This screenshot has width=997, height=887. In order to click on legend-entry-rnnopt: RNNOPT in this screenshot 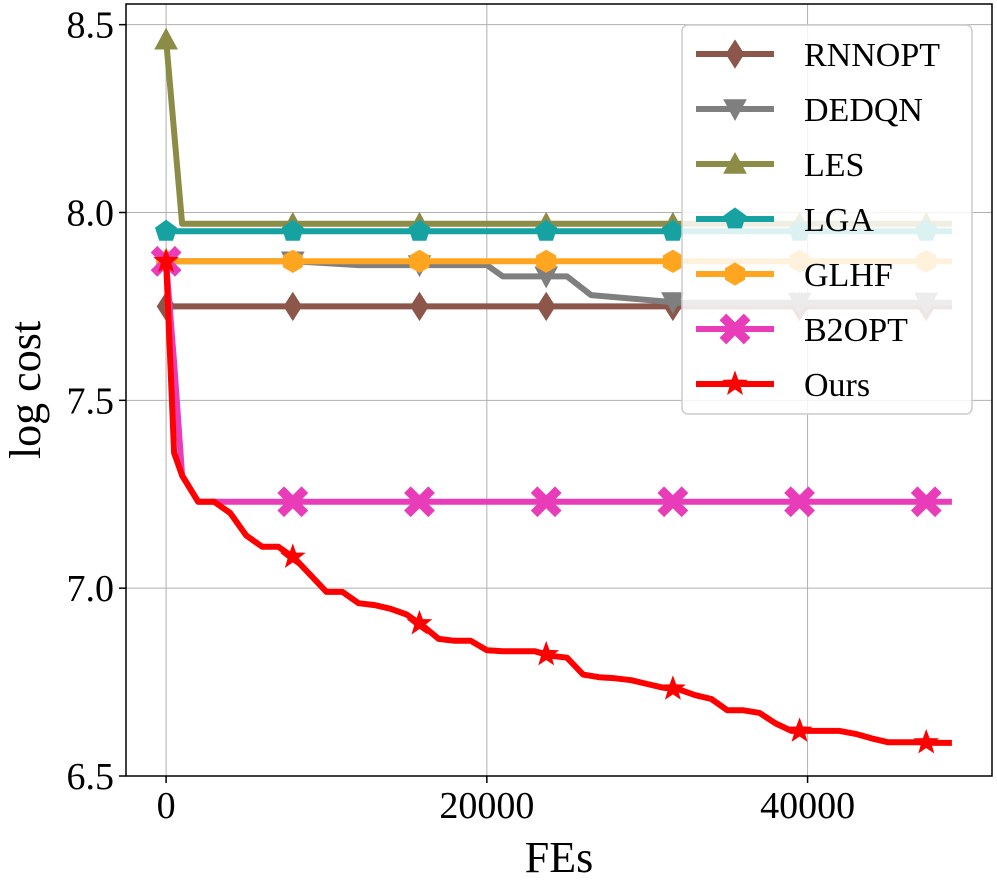, I will do `click(818, 55)`.